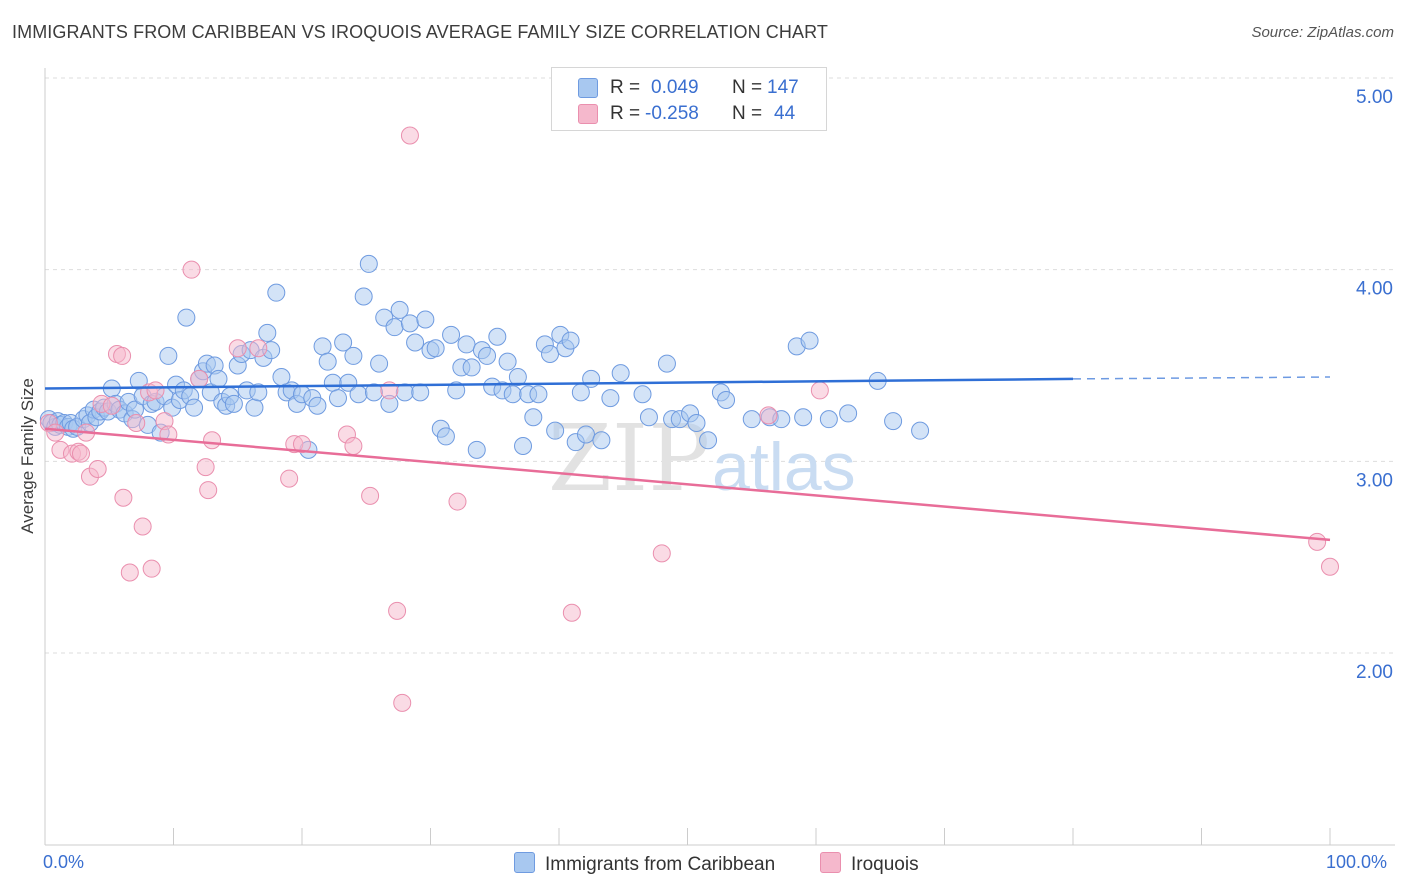  What do you see at coordinates (559, 383) in the screenshot?
I see `trend-line-caribbean` at bounding box center [559, 383].